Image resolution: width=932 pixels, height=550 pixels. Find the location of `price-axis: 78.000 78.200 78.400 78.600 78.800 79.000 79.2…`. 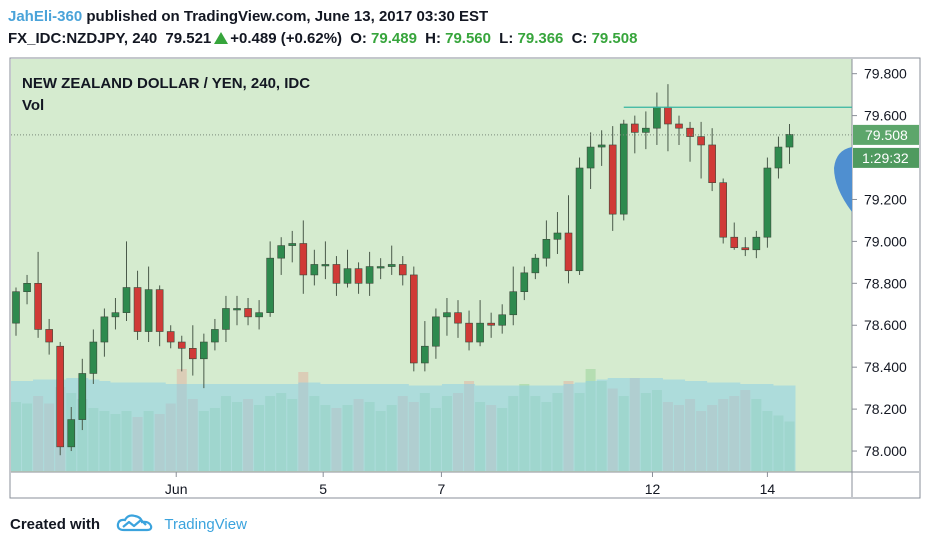

price-axis: 78.000 78.200 78.400 78.600 78.800 79.000 79.2… is located at coordinates (885, 262).